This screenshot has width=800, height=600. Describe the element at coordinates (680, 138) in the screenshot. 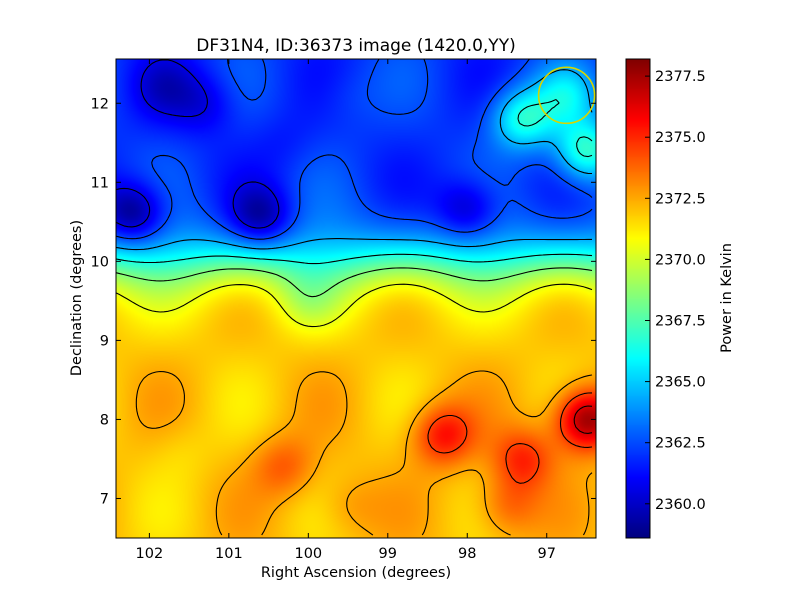

I see `colorbar-tick-label: 2375.0` at that location.